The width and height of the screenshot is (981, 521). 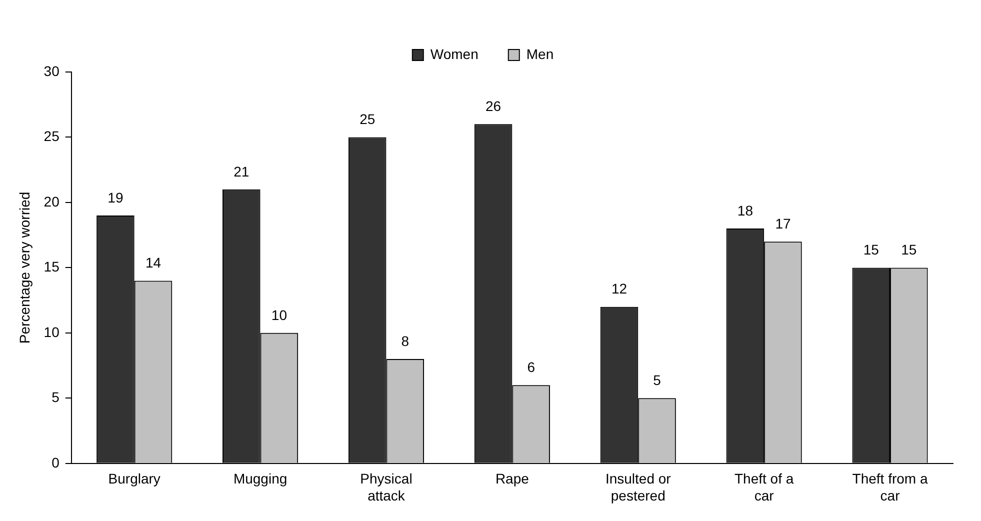 What do you see at coordinates (405, 340) in the screenshot?
I see `data-label: 8` at bounding box center [405, 340].